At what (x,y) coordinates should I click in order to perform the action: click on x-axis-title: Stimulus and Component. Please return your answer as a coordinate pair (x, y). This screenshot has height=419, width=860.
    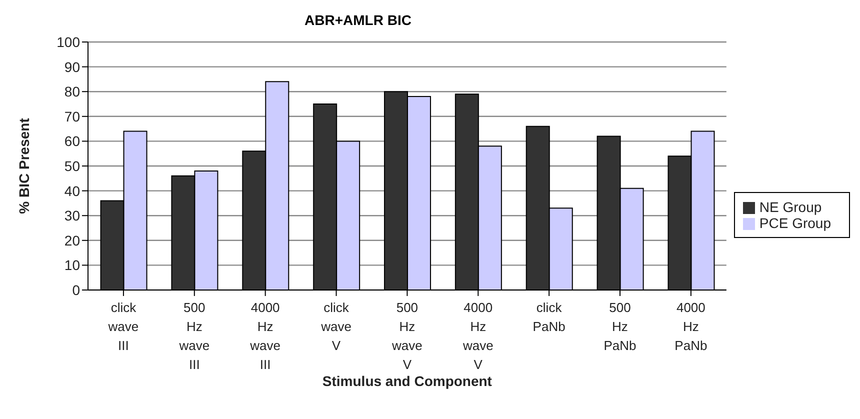
    Looking at the image, I should click on (407, 381).